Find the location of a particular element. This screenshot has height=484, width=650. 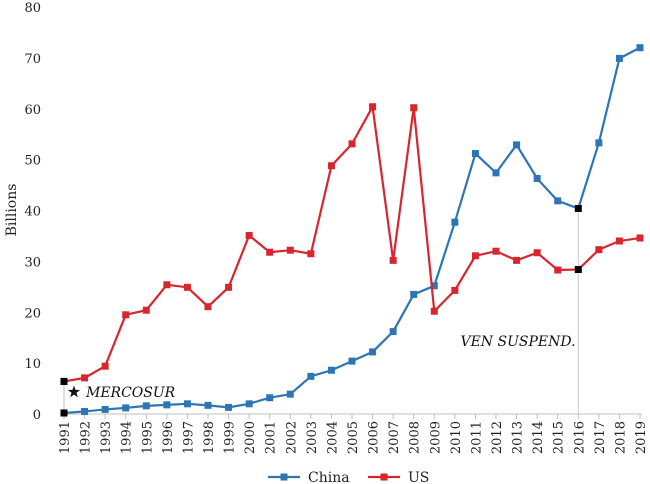

x-tick-label: 2004 is located at coordinates (332, 437).